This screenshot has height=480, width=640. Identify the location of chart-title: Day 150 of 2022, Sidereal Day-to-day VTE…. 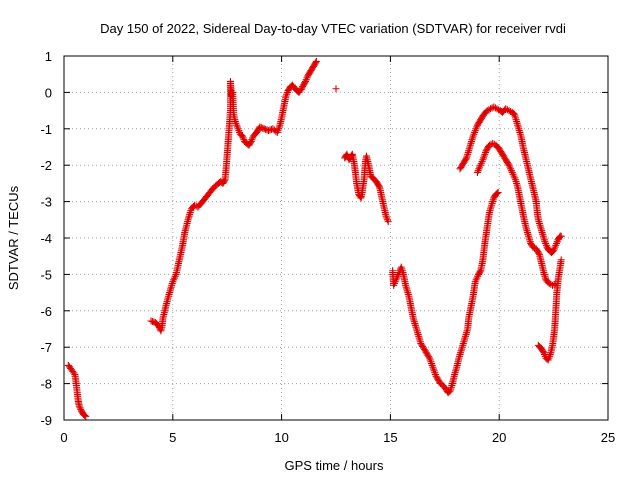
(333, 28).